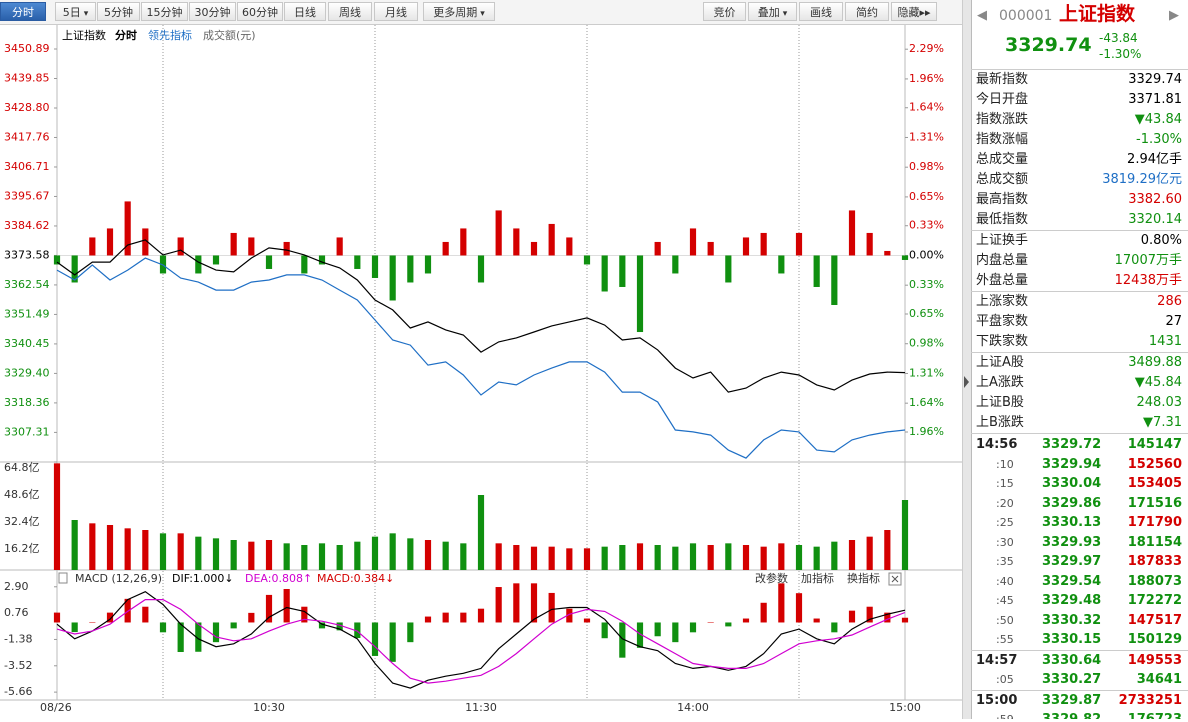 This screenshot has width=1188, height=722. What do you see at coordinates (1005, 620) in the screenshot?
I see `trade-time: :50` at bounding box center [1005, 620].